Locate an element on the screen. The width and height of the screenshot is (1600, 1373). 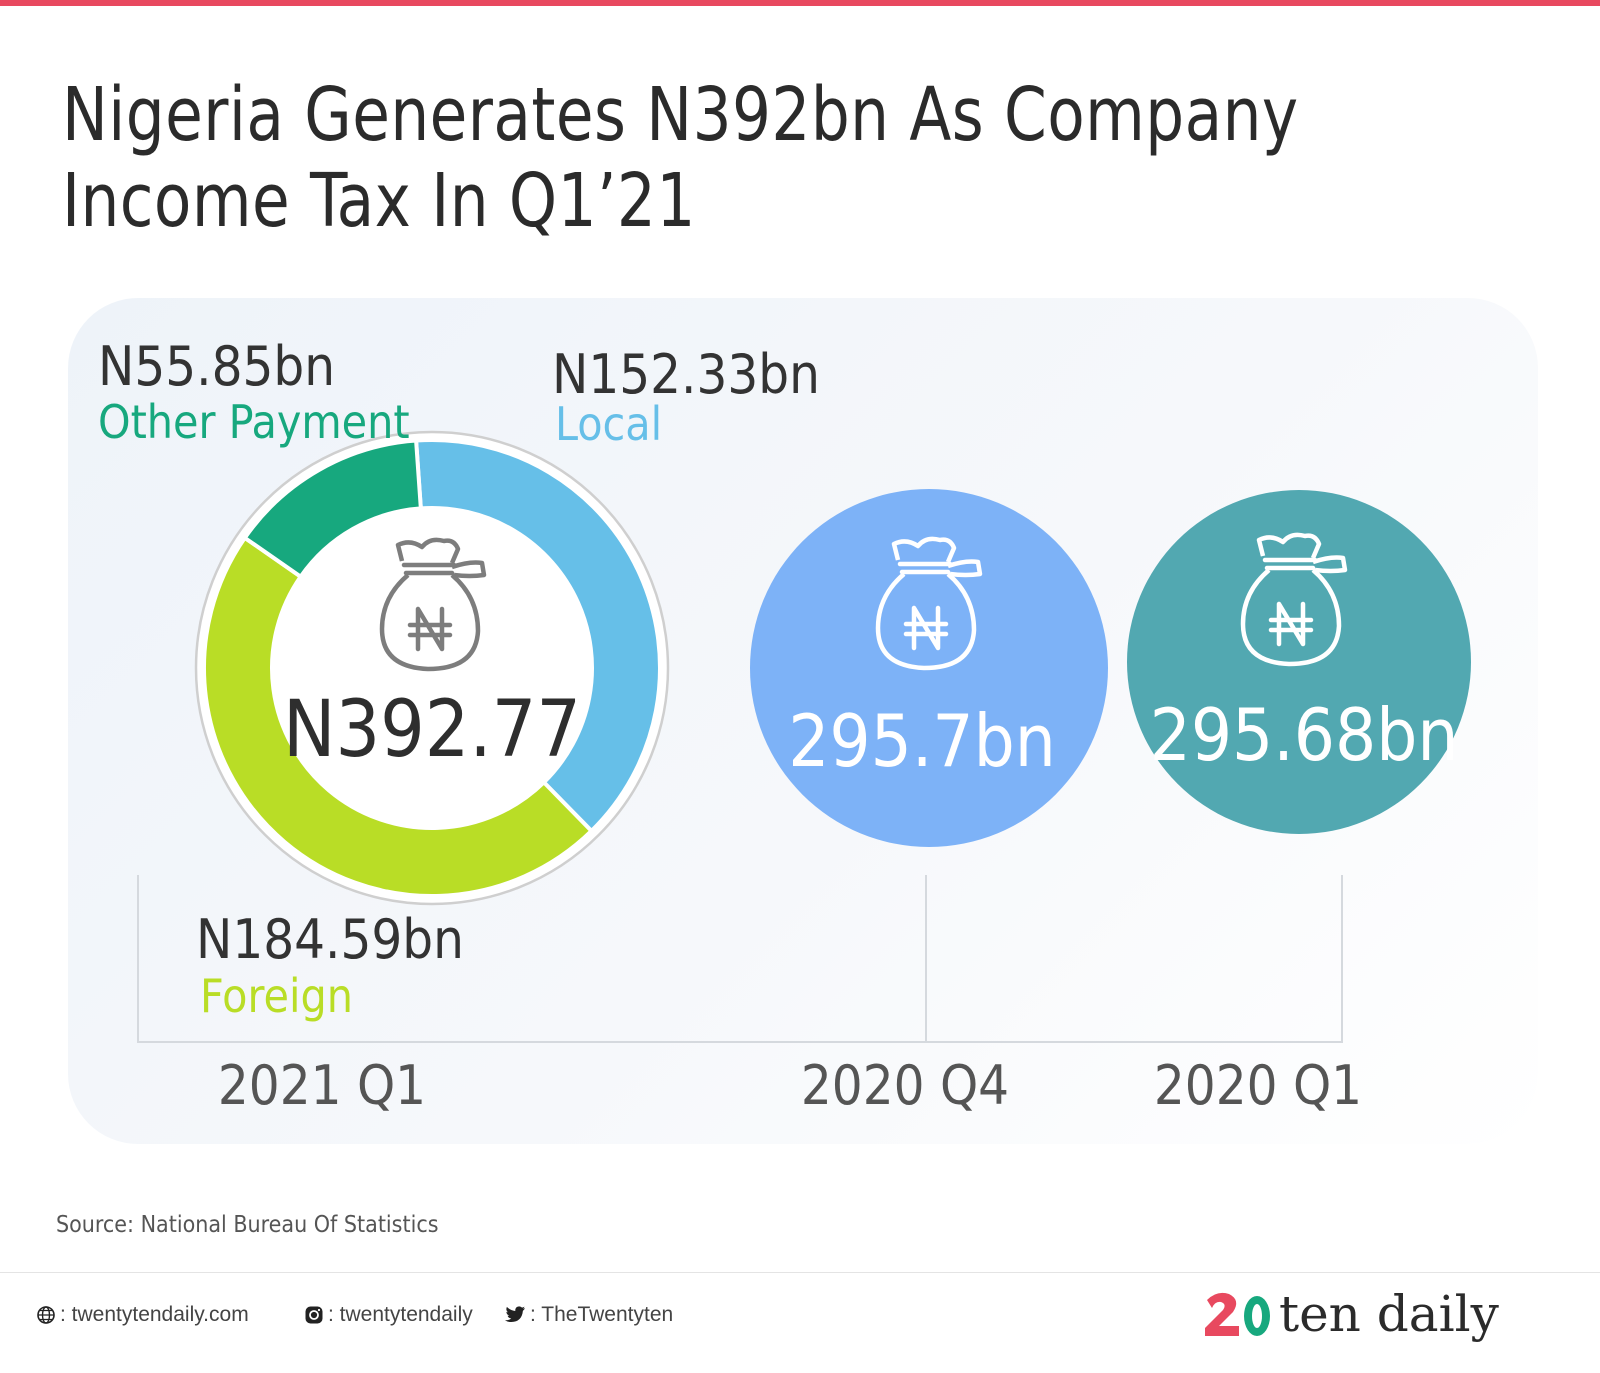
footer-twitter: : TheTwentyten is located at coordinates (588, 1315).